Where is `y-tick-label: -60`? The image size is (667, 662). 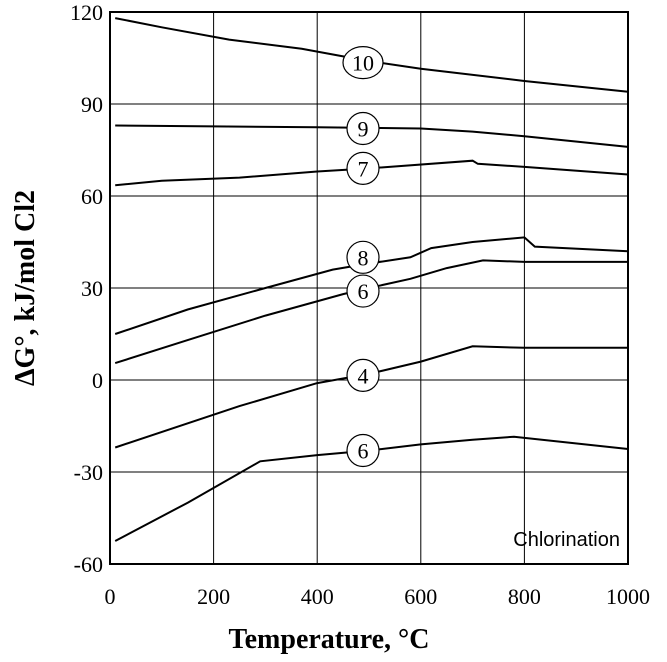
y-tick-label: -60 is located at coordinates (88, 564).